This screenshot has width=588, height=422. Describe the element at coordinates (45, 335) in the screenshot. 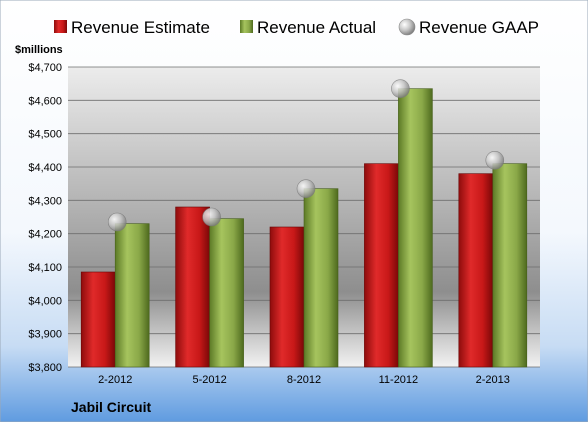

I see `y-tick-label: $3,900` at that location.